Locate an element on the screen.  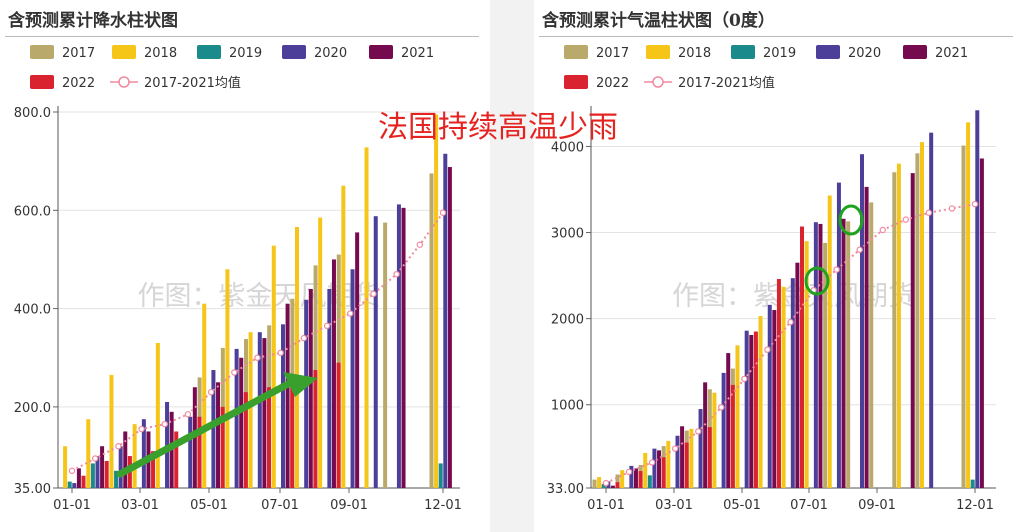
highlight-circle is located at coordinates (851, 220).